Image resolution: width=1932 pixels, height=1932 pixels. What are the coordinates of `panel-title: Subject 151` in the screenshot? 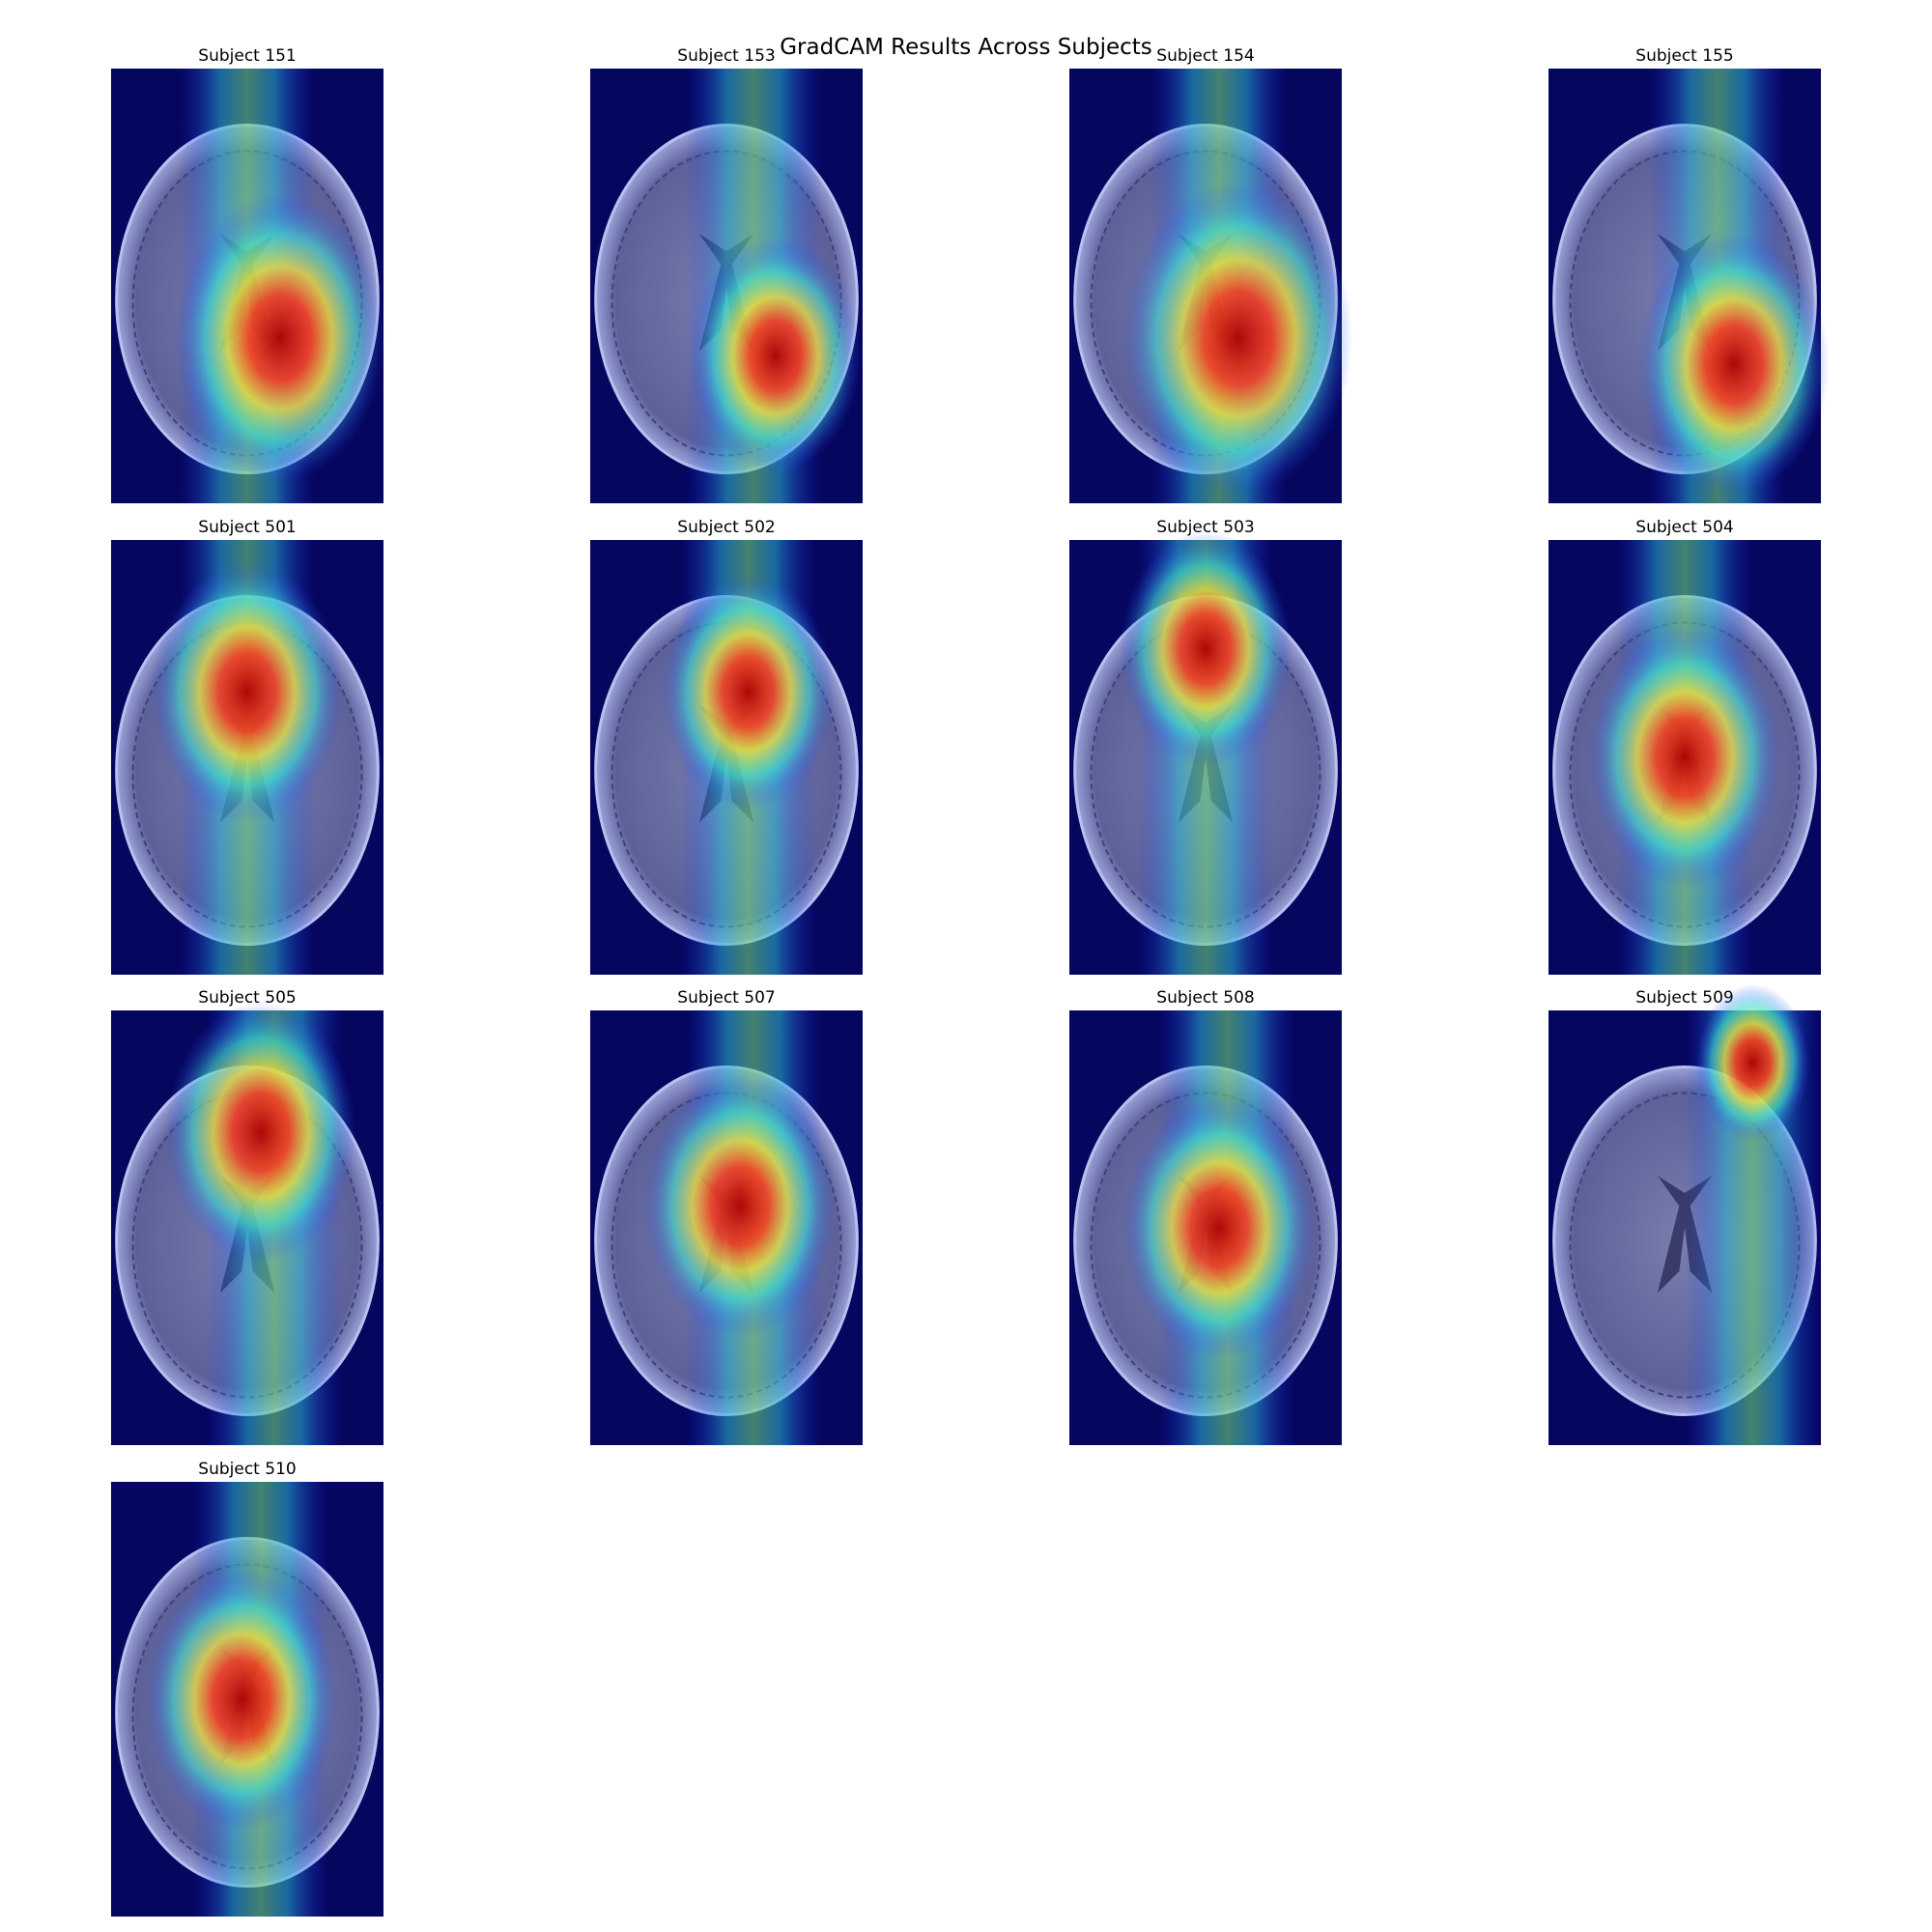 It's located at (247, 56).